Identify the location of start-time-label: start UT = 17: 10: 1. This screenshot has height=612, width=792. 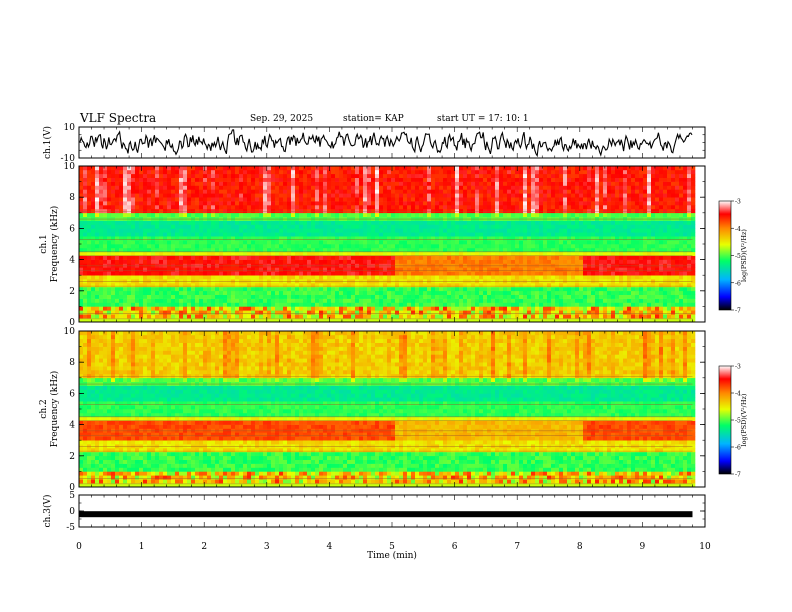
(483, 119).